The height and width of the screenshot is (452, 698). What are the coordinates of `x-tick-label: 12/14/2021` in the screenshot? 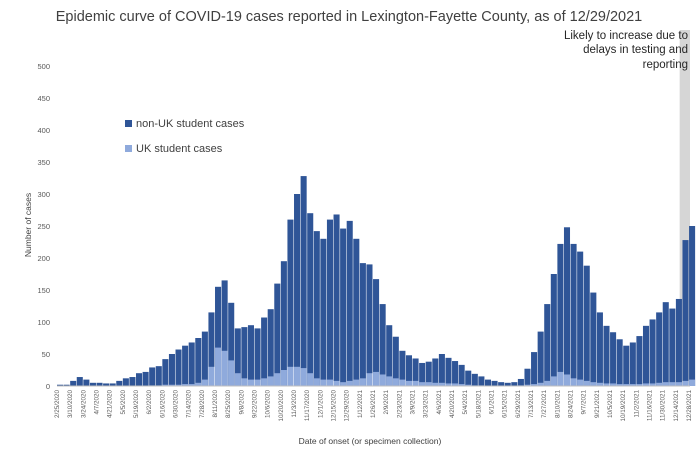 It's located at (676, 406).